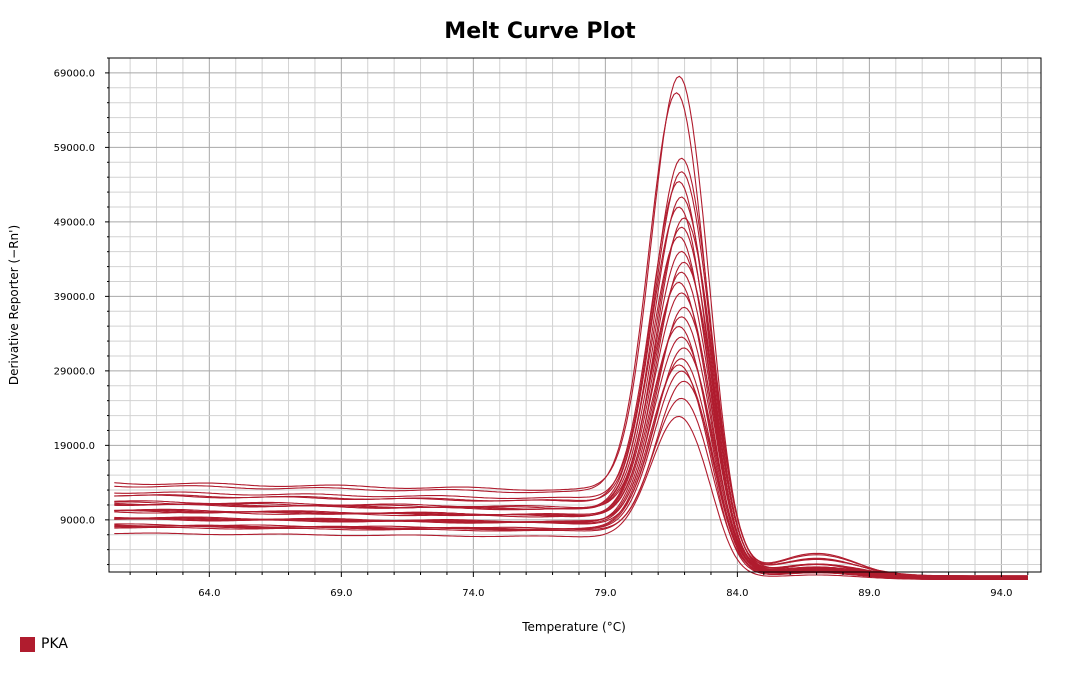  What do you see at coordinates (737, 593) in the screenshot?
I see `x-tick-label: 84.0` at bounding box center [737, 593].